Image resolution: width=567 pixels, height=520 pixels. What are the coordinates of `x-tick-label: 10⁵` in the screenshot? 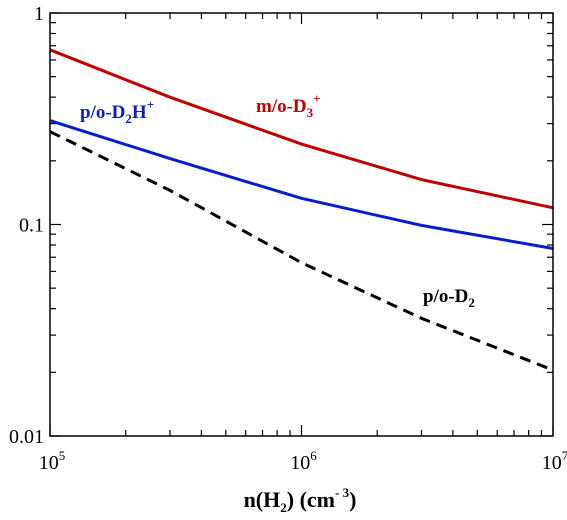 It's located at (52, 461).